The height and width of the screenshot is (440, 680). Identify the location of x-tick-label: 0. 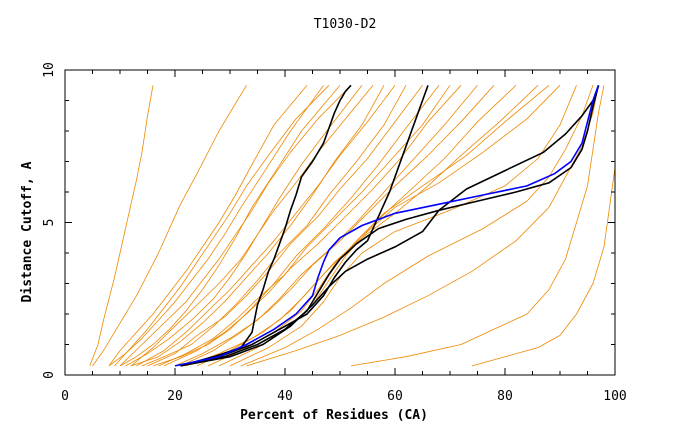
(65, 396).